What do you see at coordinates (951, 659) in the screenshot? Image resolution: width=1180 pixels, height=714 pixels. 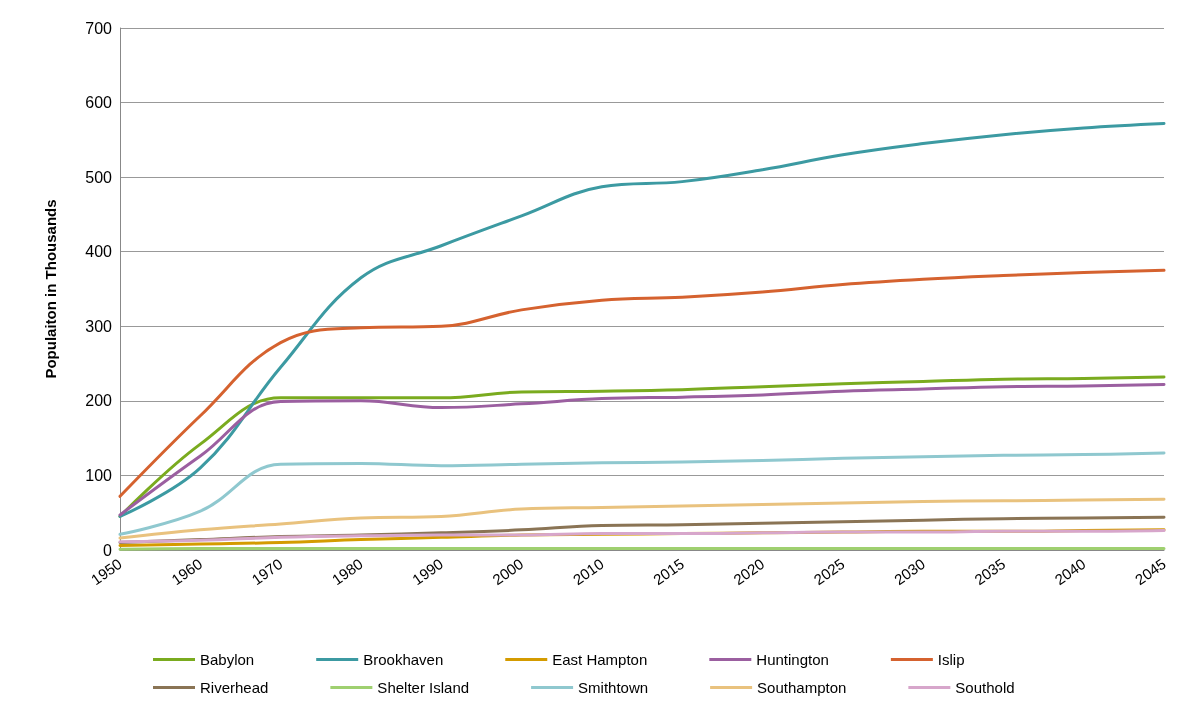 I see `legend-label: Islip` at bounding box center [951, 659].